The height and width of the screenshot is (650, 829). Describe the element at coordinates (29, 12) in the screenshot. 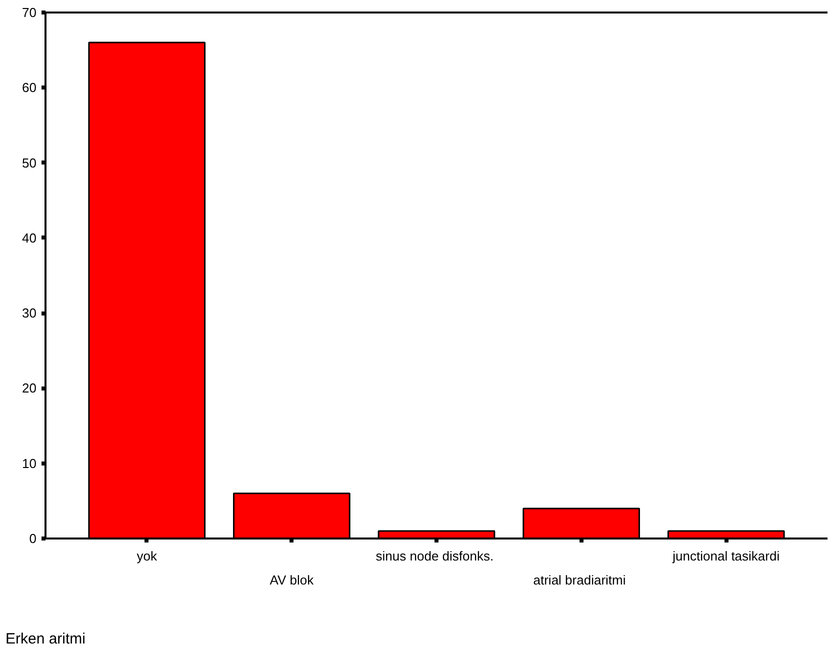

I see `y-tick-label: 70` at that location.